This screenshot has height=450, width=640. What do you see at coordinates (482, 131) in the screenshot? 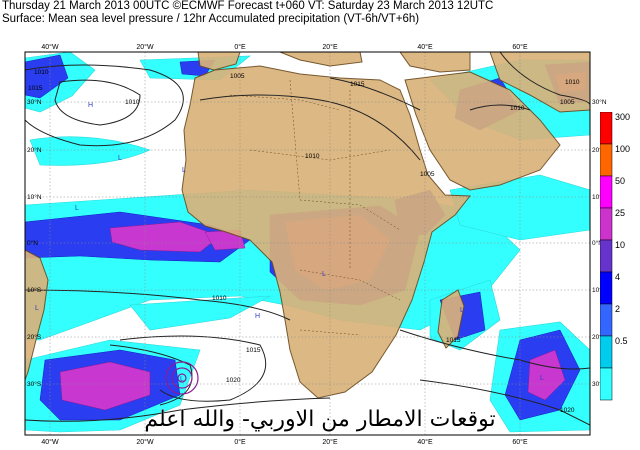
I see `arabia-land` at bounding box center [482, 131].